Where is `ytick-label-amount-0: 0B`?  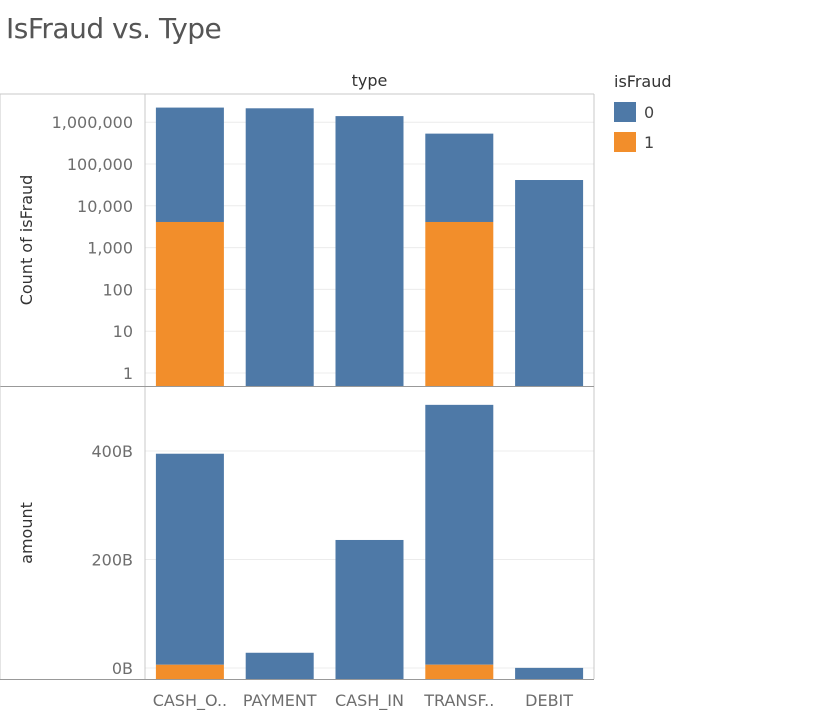 ytick-label-amount-0: 0B is located at coordinates (122, 668).